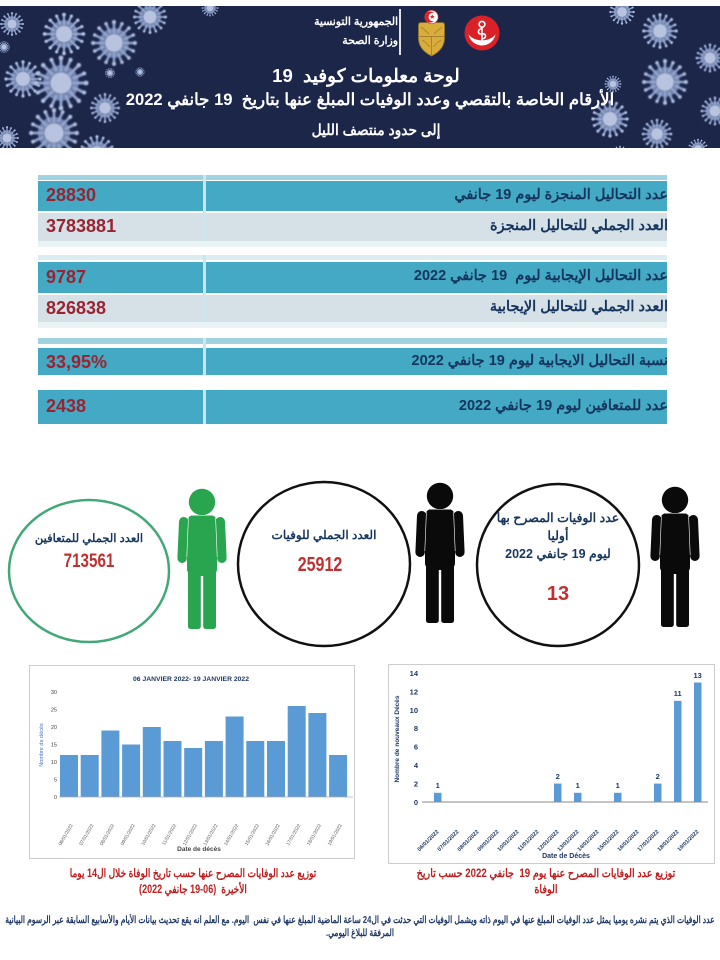 The image size is (720, 960). I want to click on svg-text: 4, so click(416, 765).